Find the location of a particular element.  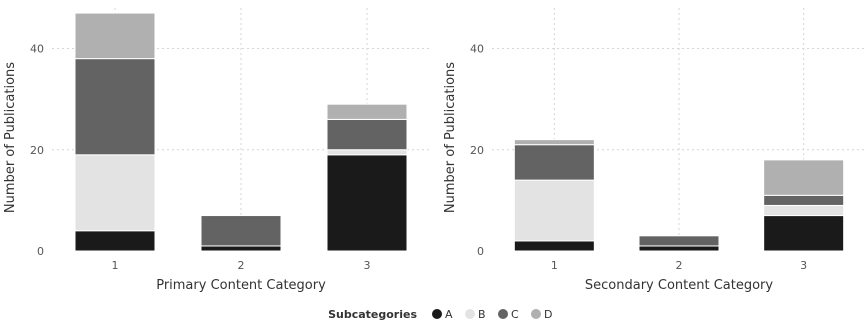

legend-label-b: B is located at coordinates (482, 314).